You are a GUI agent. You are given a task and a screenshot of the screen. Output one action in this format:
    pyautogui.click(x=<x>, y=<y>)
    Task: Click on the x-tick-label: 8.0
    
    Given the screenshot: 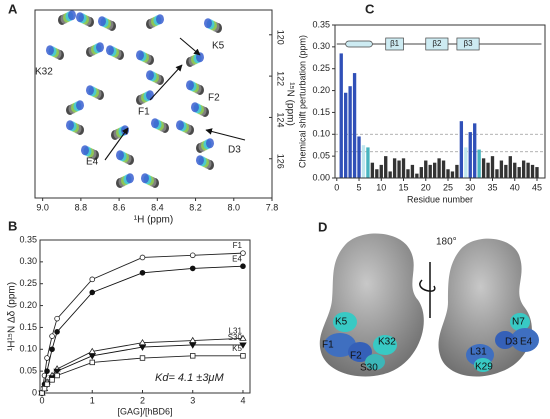 What is the action you would take?
    pyautogui.click(x=234, y=207)
    